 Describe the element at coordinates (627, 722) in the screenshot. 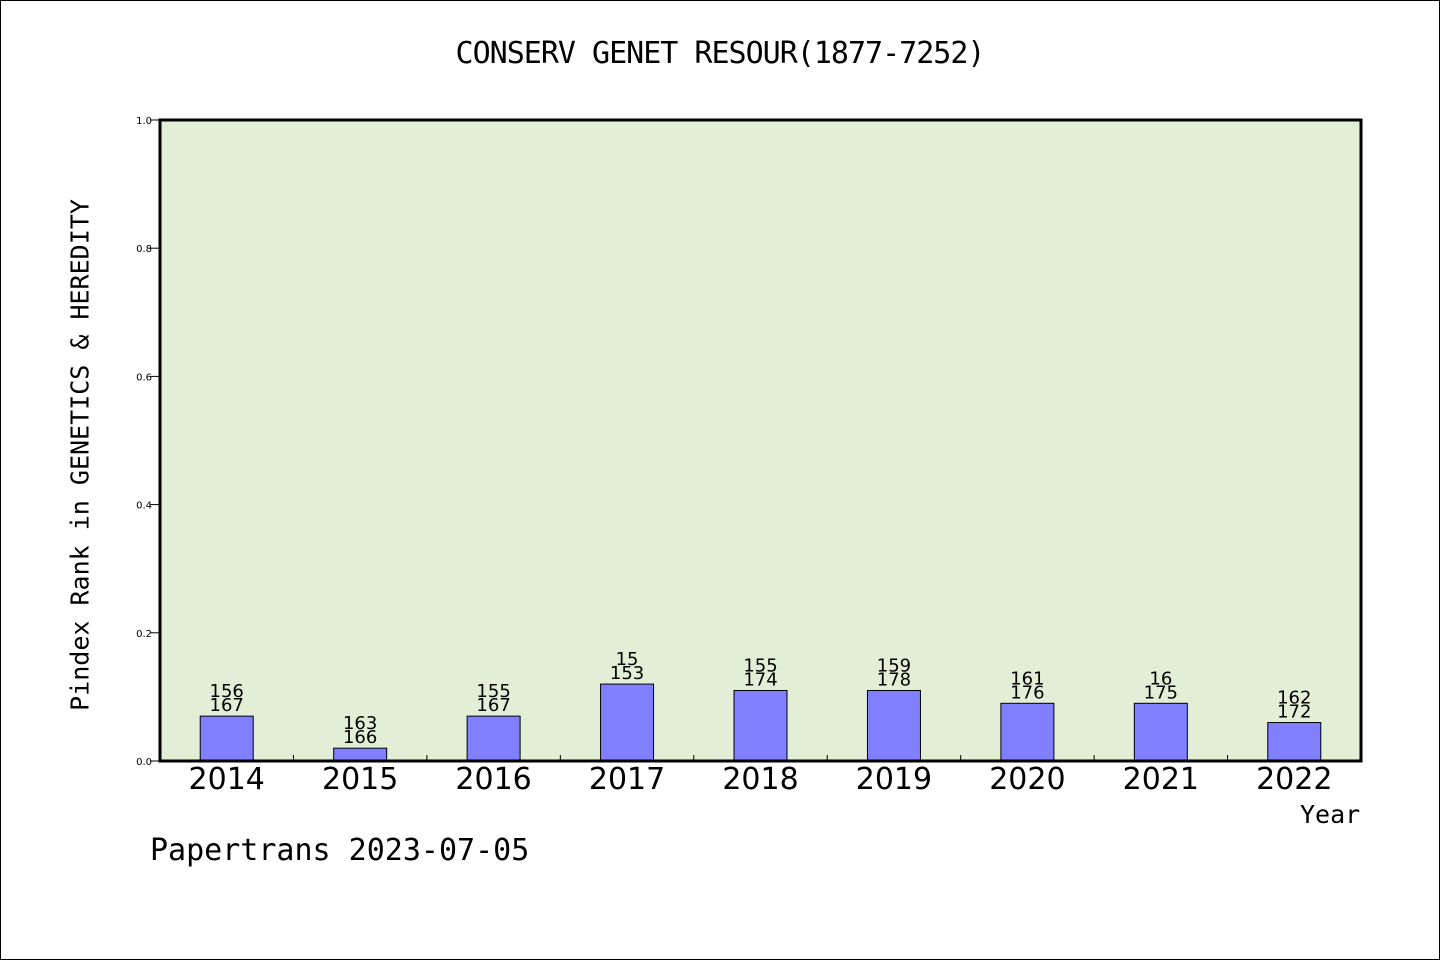

I see `bar-2017` at that location.